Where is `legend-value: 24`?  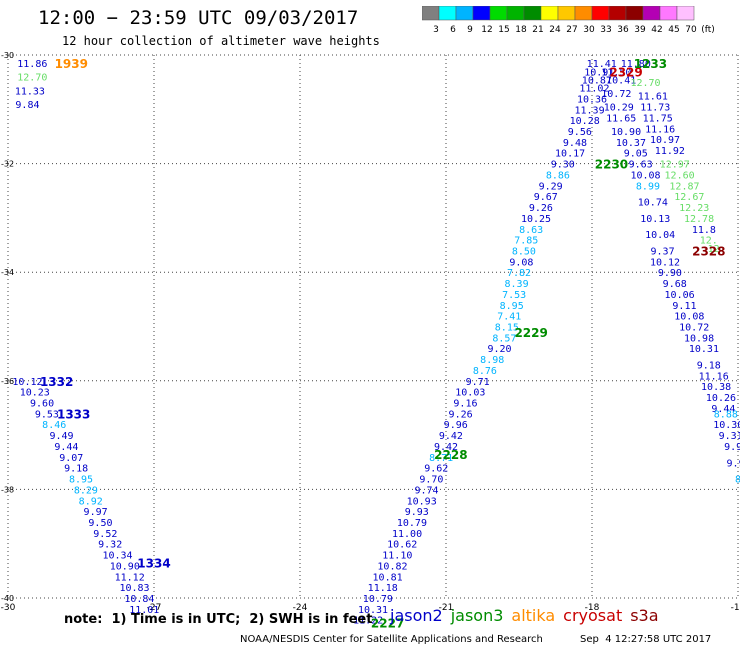
legend-value: 24 is located at coordinates (555, 30).